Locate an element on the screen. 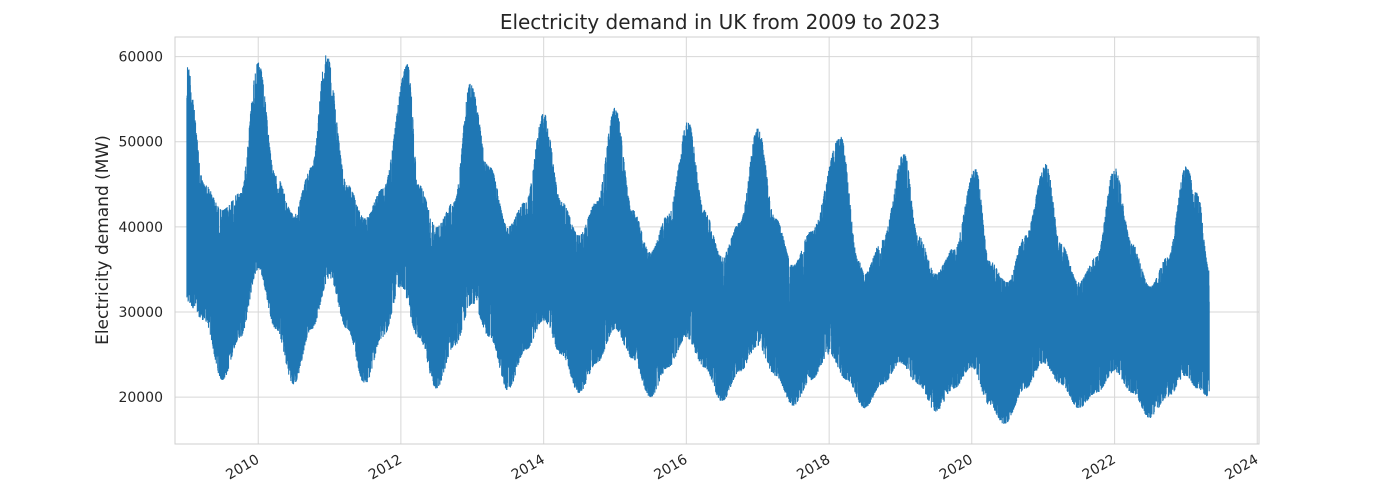  x-tick-label: 2014 is located at coordinates (528, 468).